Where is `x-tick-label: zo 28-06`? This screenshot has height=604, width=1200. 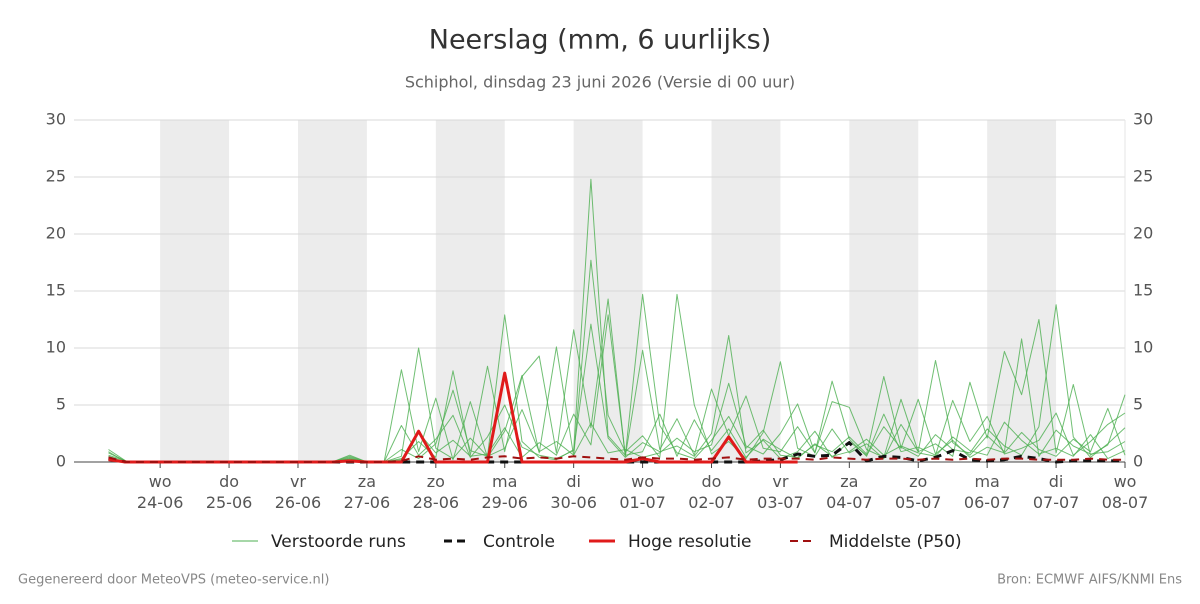
x-tick-label: zo 28-06 is located at coordinates (436, 492).